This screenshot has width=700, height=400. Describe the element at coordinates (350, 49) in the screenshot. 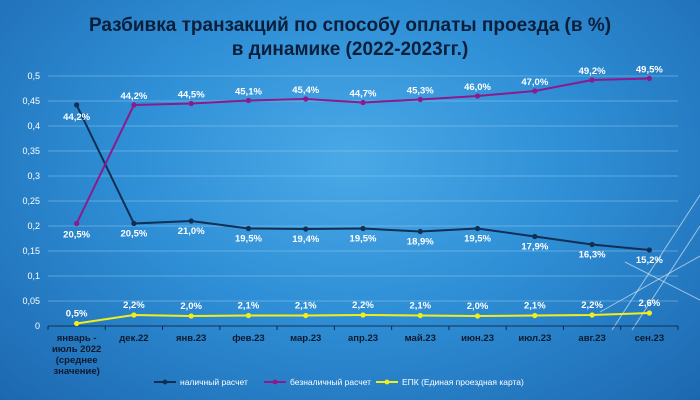

I see `chart-title-line-2: в динамике (2022-2023гг.)` at that location.